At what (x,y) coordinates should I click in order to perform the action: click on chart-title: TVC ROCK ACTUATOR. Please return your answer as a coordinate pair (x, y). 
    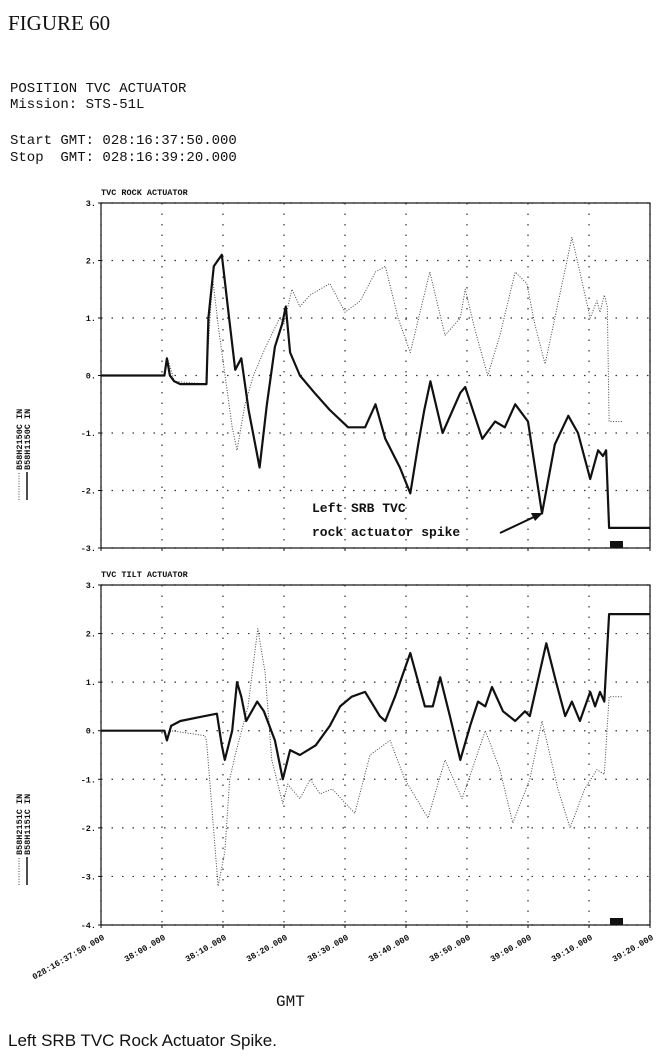
    Looking at the image, I should click on (145, 193).